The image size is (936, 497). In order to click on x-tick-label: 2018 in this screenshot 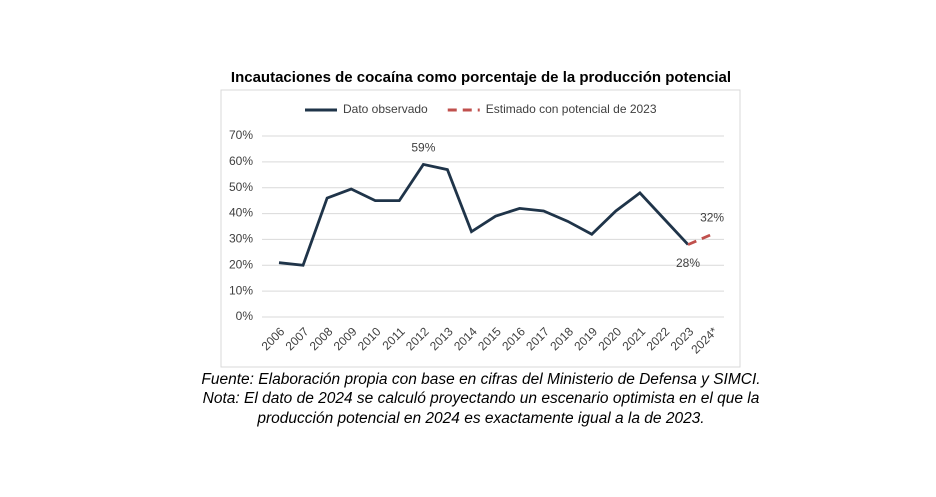, I will do `click(561, 338)`.